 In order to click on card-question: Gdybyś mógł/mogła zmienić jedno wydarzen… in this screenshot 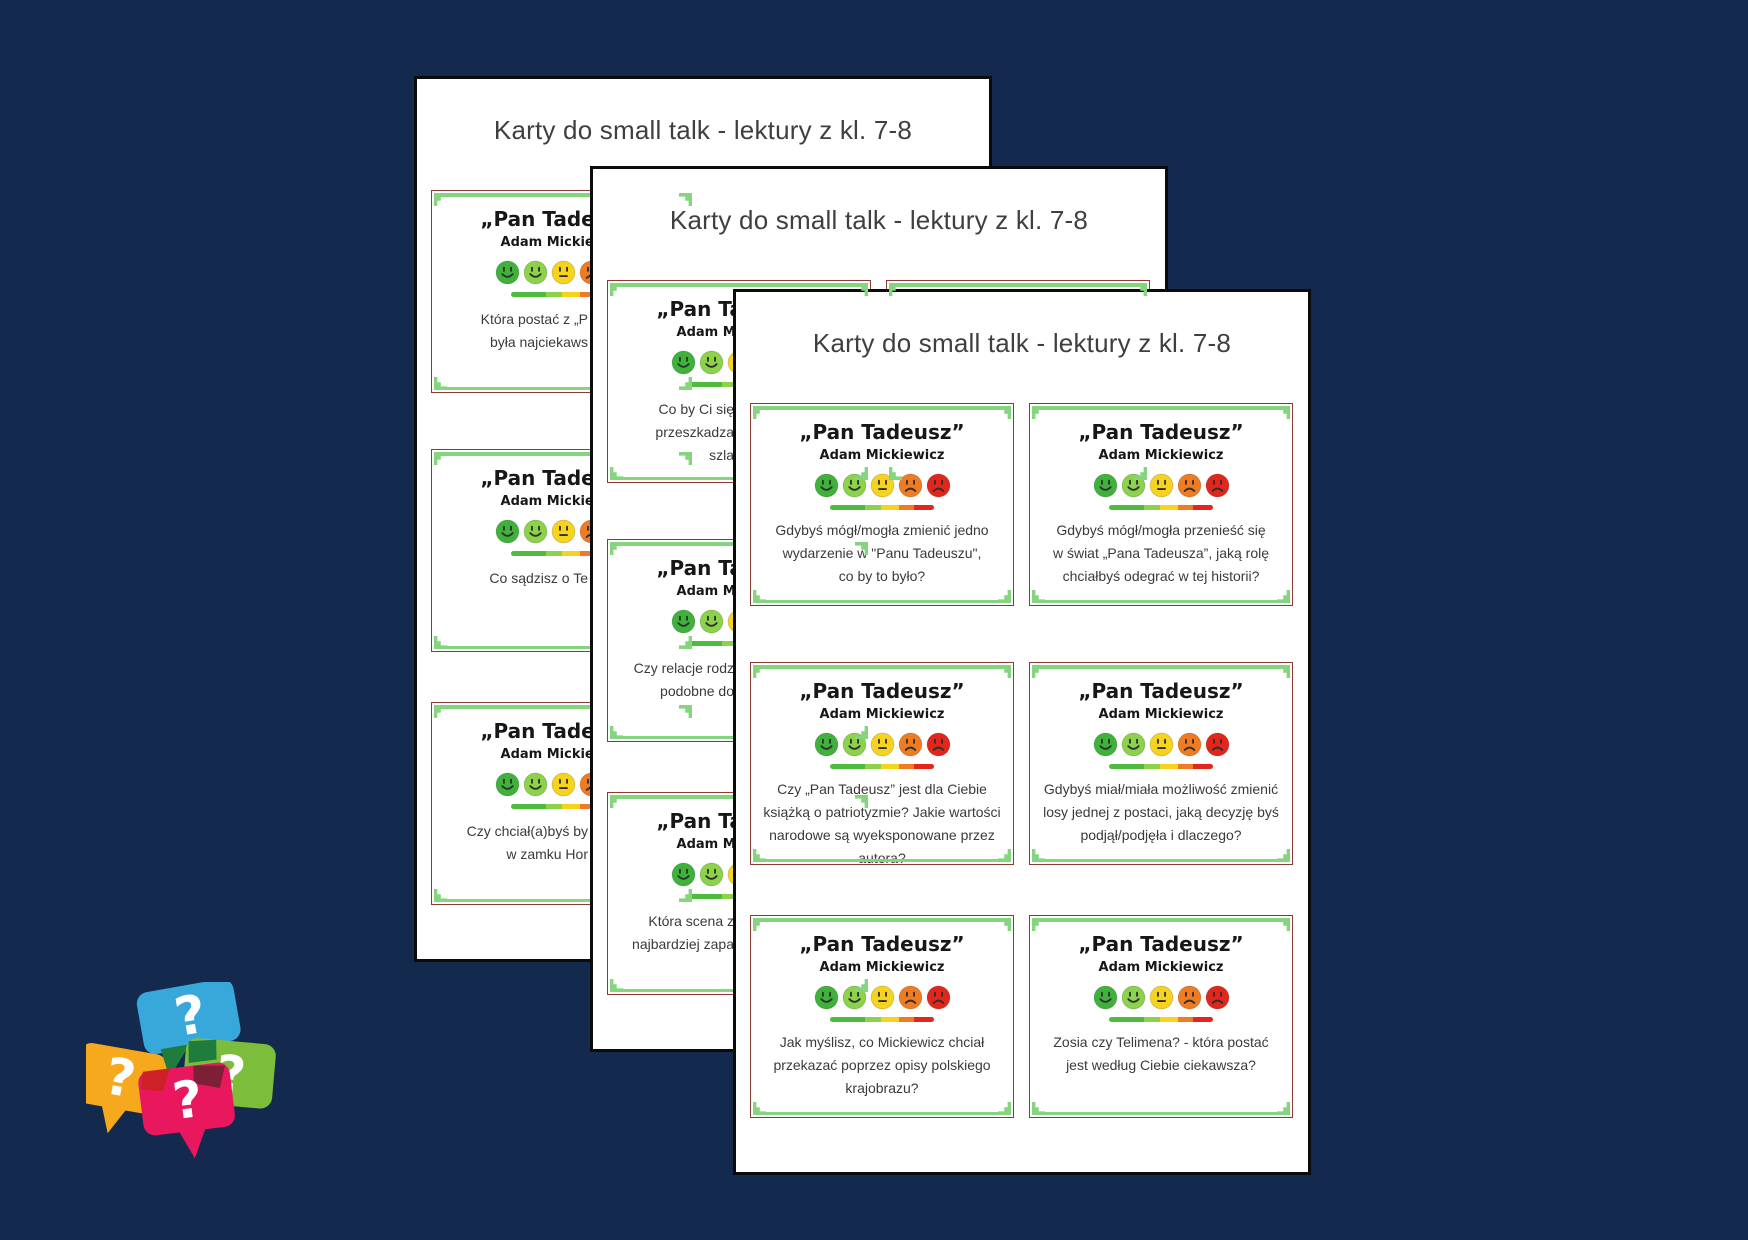, I will do `click(882, 552)`.